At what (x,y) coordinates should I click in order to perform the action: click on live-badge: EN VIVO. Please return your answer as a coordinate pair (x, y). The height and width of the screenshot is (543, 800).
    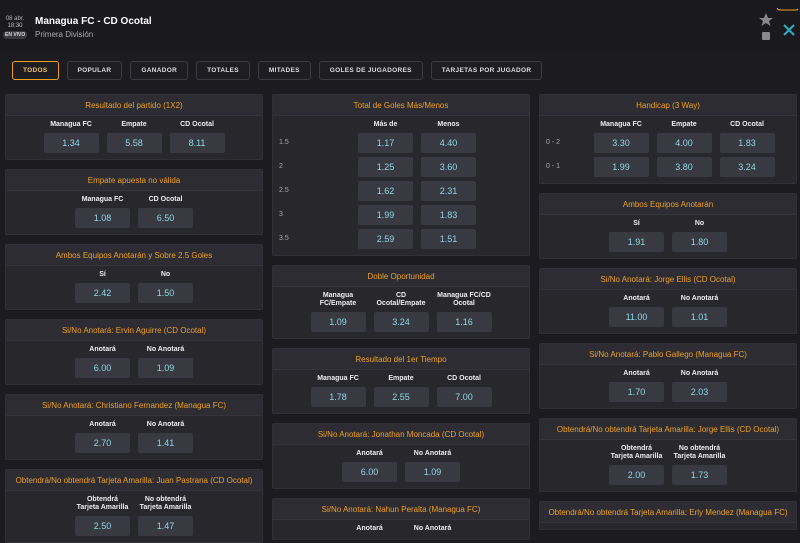
    Looking at the image, I should click on (15, 35).